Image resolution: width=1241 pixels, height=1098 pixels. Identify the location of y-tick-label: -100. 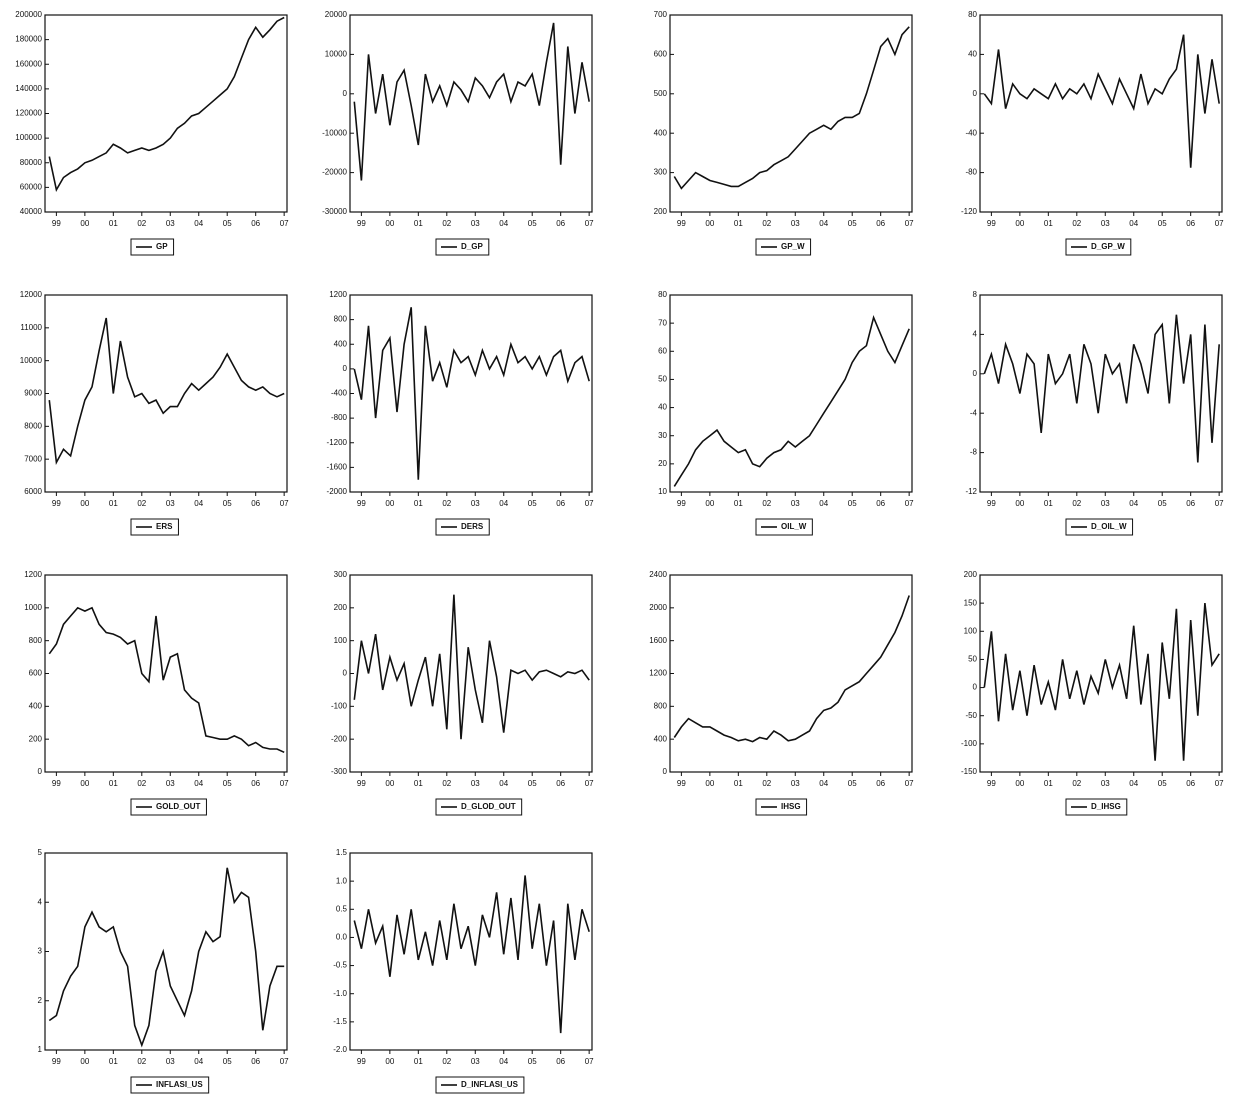
(339, 705).